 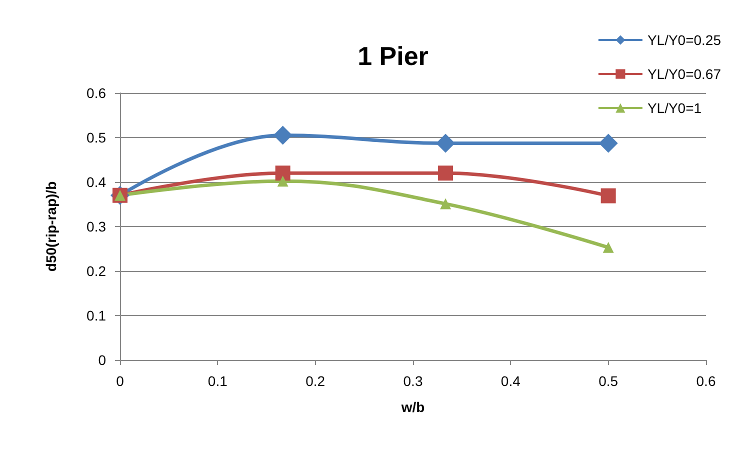 What do you see at coordinates (96, 316) in the screenshot?
I see `y-tick-label: 0.1` at bounding box center [96, 316].